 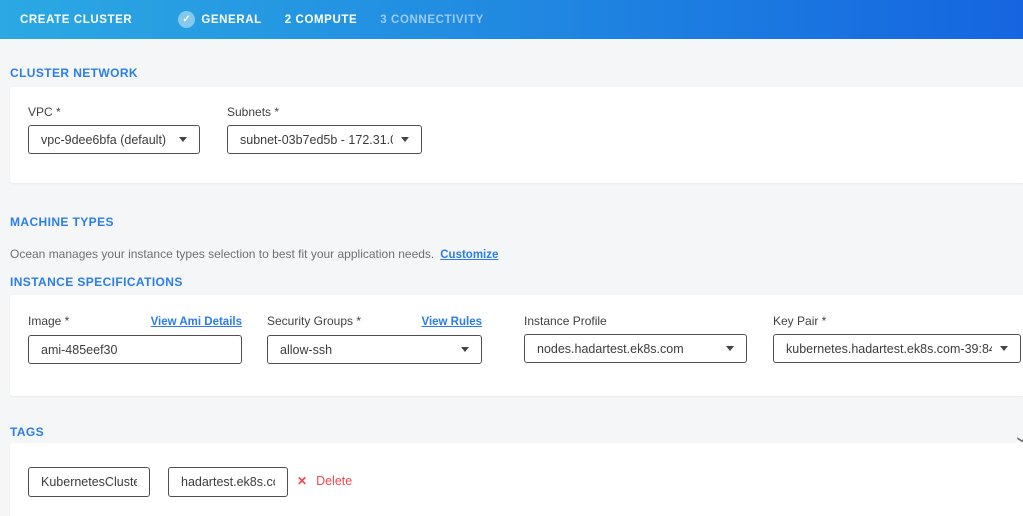 I want to click on tab-connectivity-label: 3 CONNECTIVITY, so click(x=432, y=19).